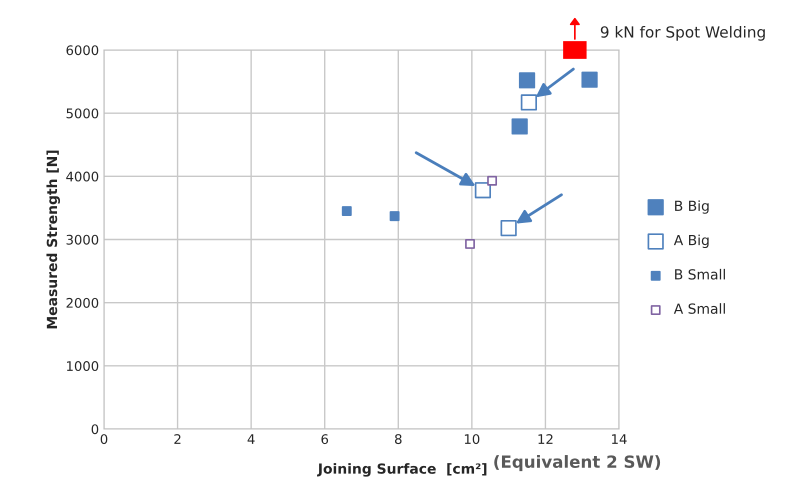 The height and width of the screenshot is (490, 798). What do you see at coordinates (53, 239) in the screenshot?
I see `y-axis-title: Measured Strength [N]` at bounding box center [53, 239].